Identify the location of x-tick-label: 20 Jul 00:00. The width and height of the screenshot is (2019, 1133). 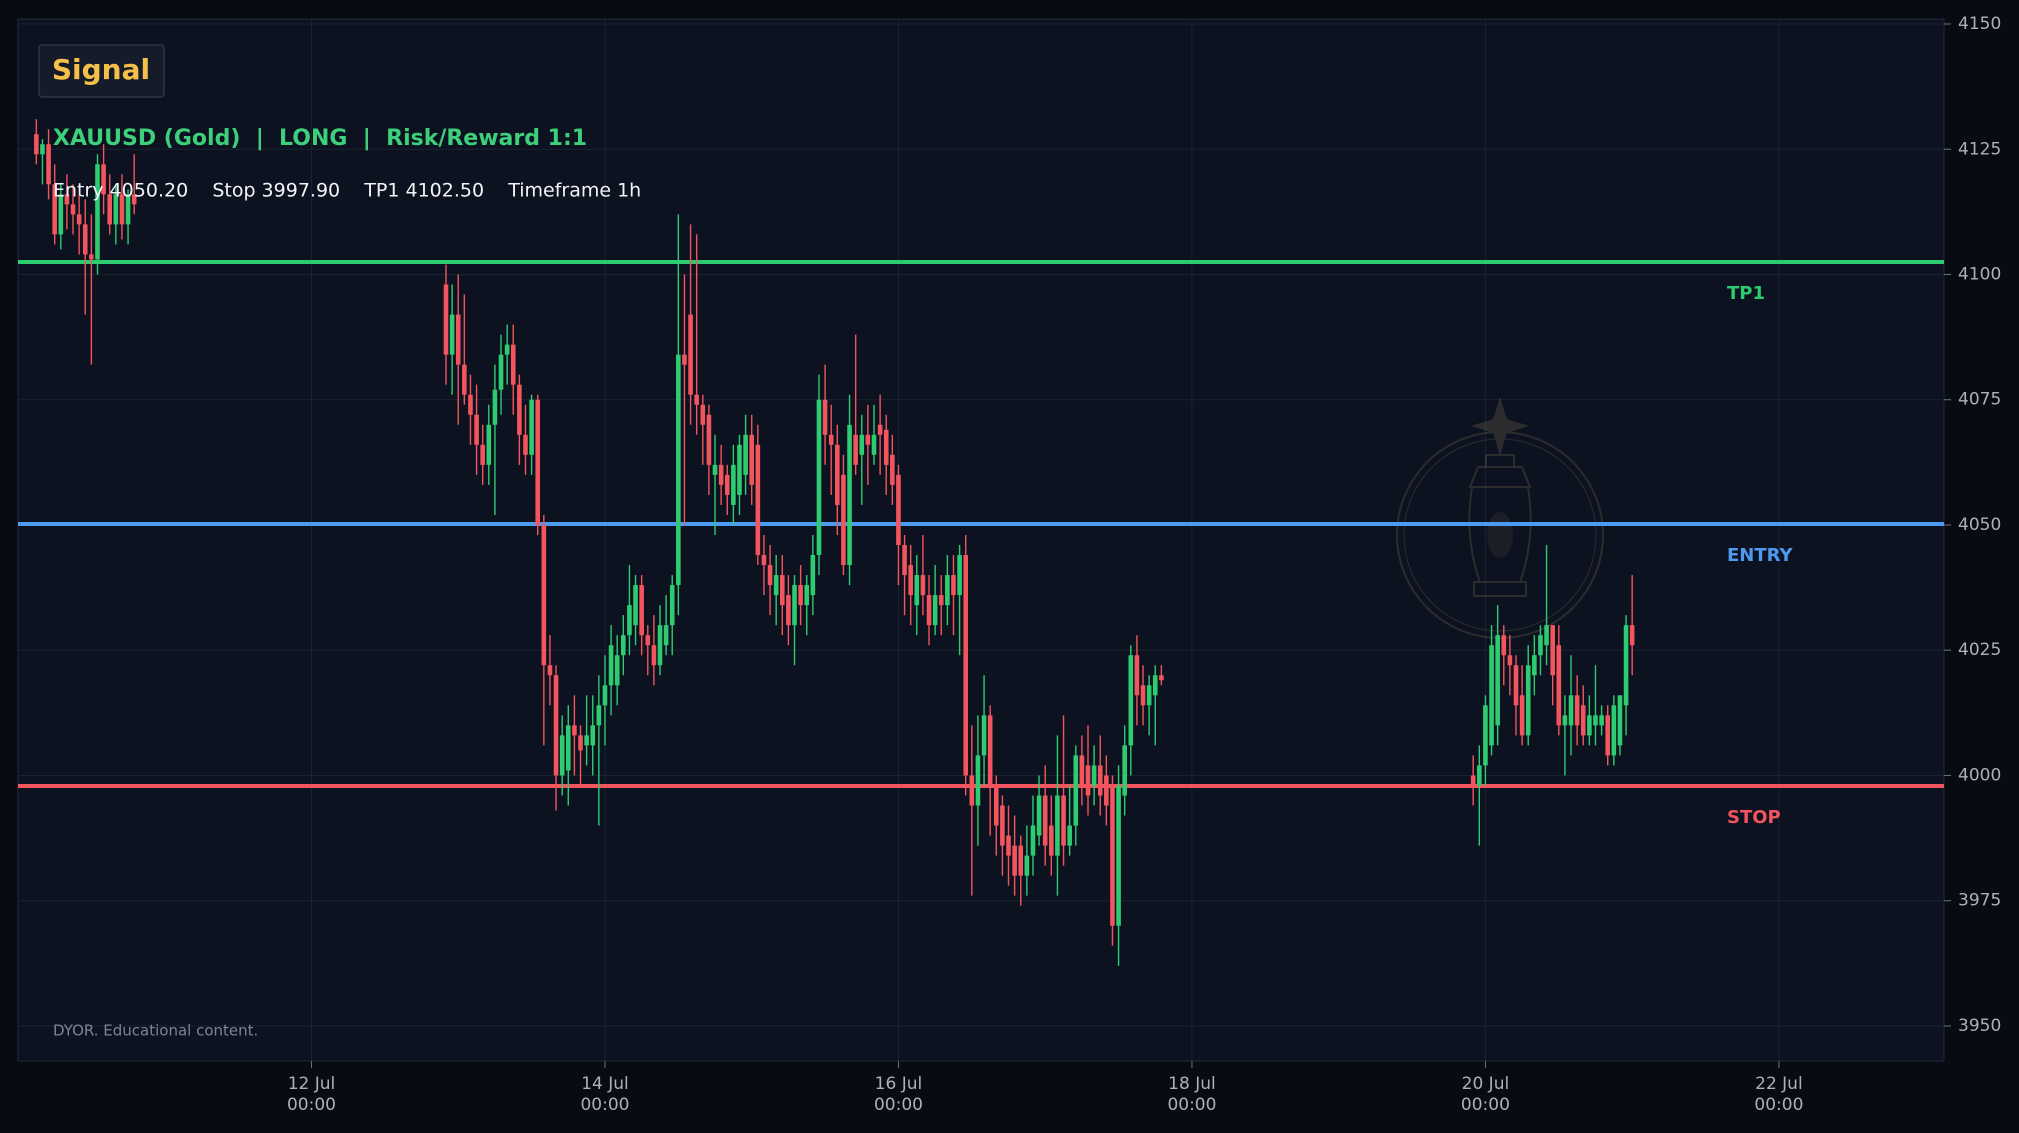
(1485, 1094).